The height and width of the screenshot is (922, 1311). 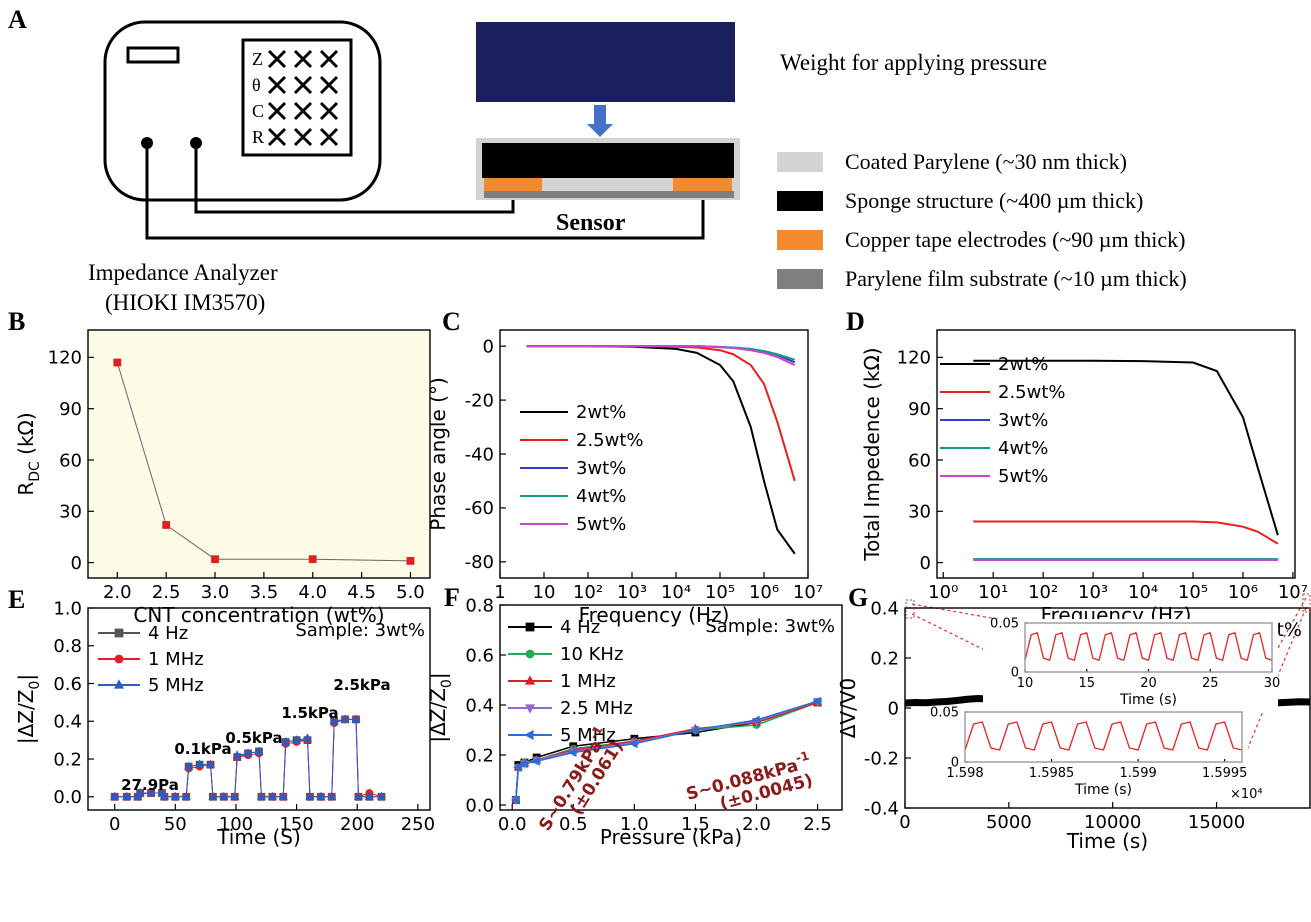 I want to click on legend-label: 10 KHz, so click(x=591, y=654).